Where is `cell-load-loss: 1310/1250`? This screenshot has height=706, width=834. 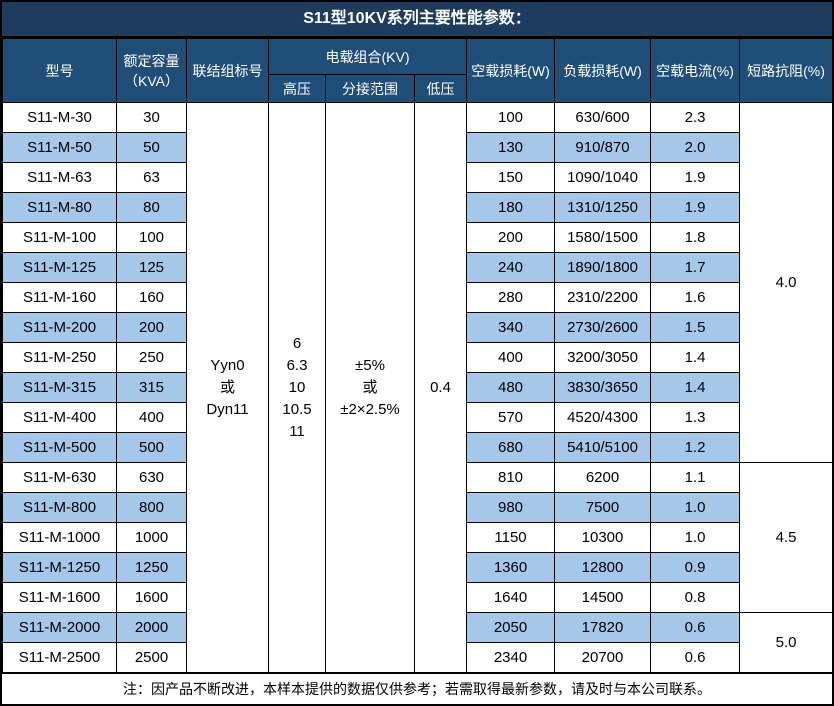 cell-load-loss: 1310/1250 is located at coordinates (603, 207).